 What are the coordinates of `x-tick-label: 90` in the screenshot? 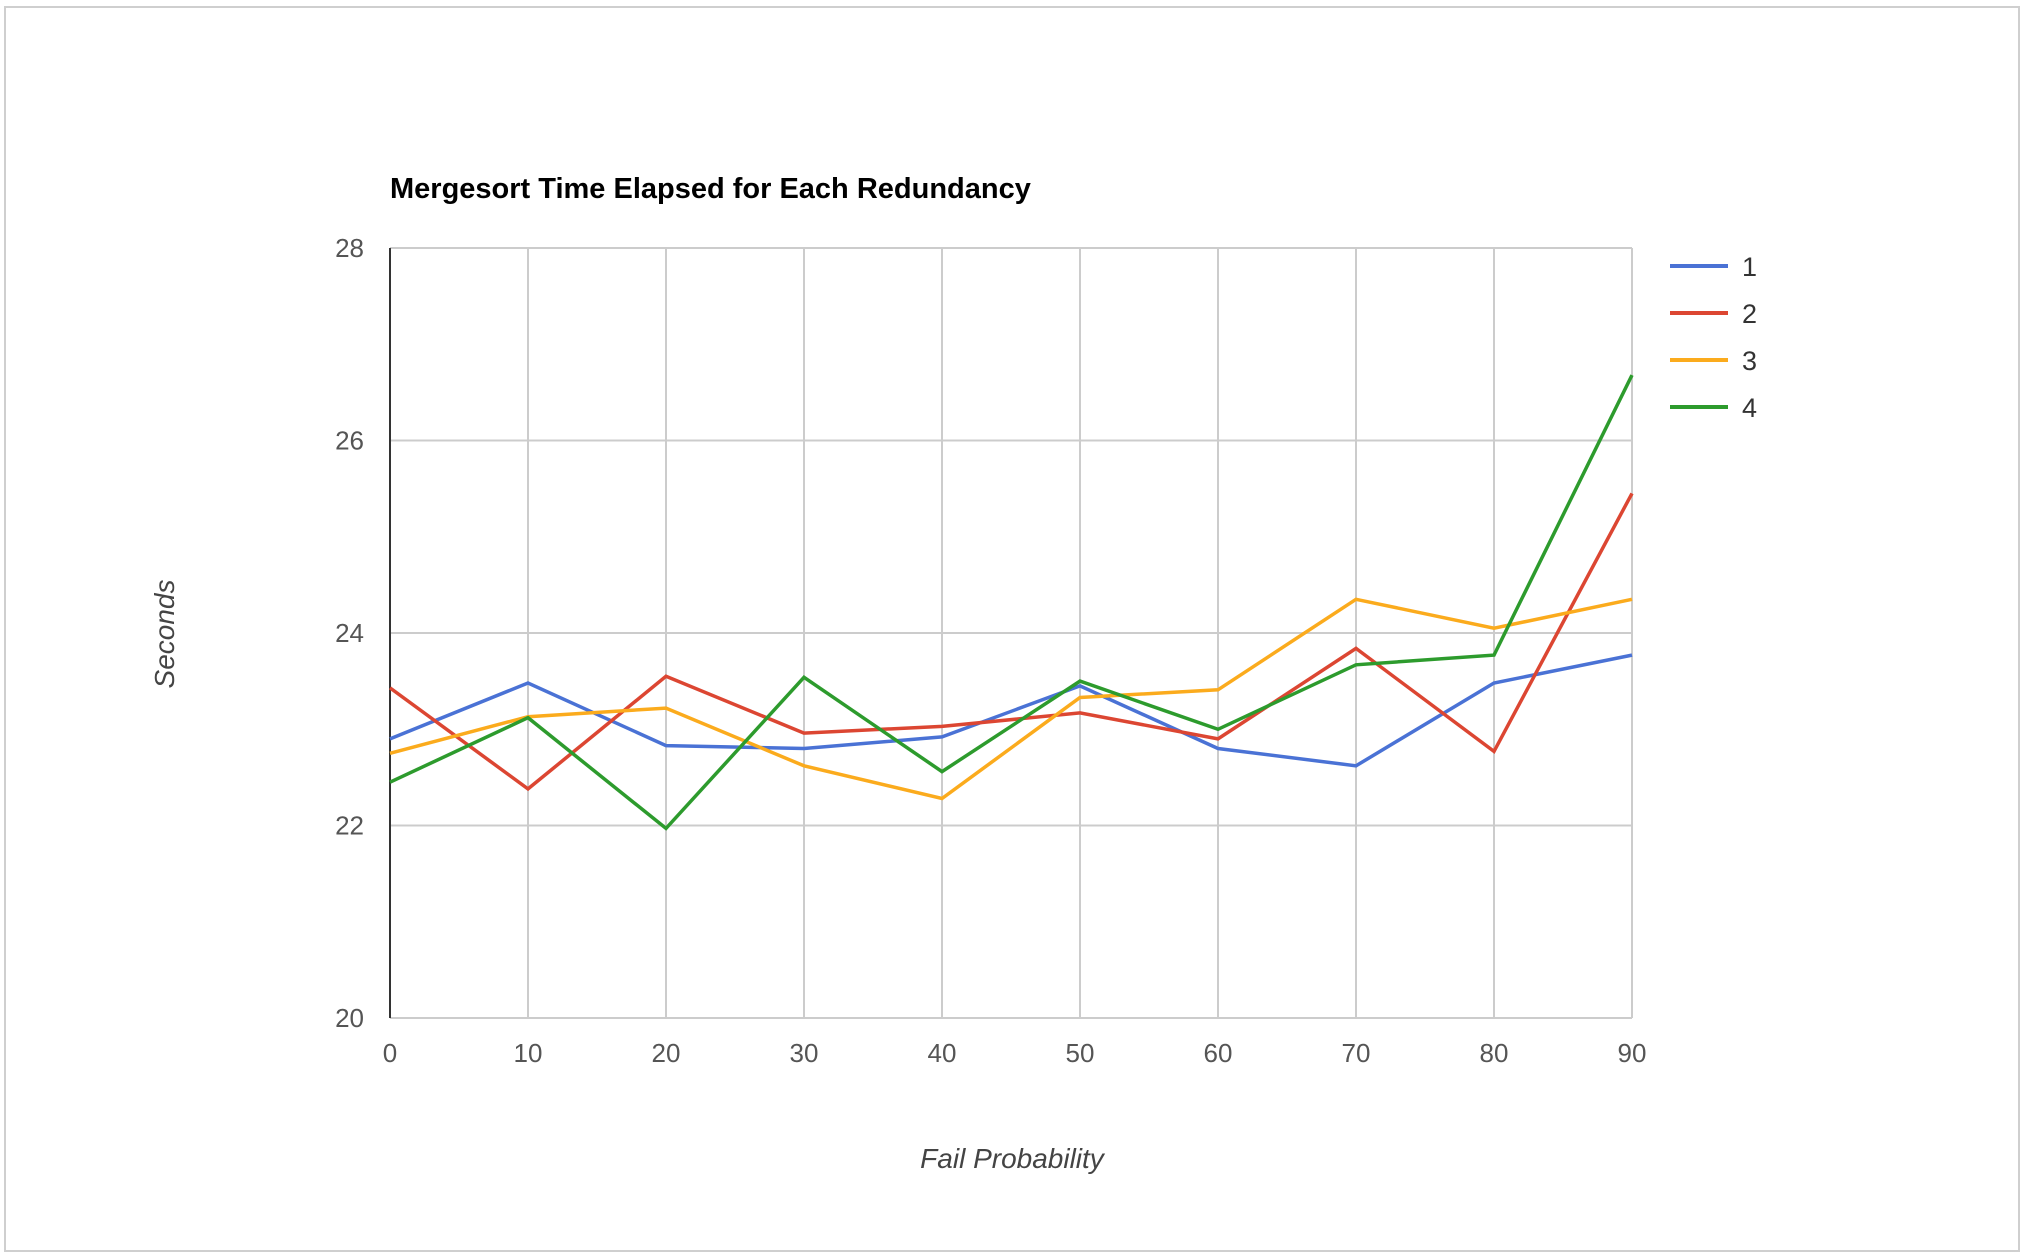 It's located at (1632, 1053).